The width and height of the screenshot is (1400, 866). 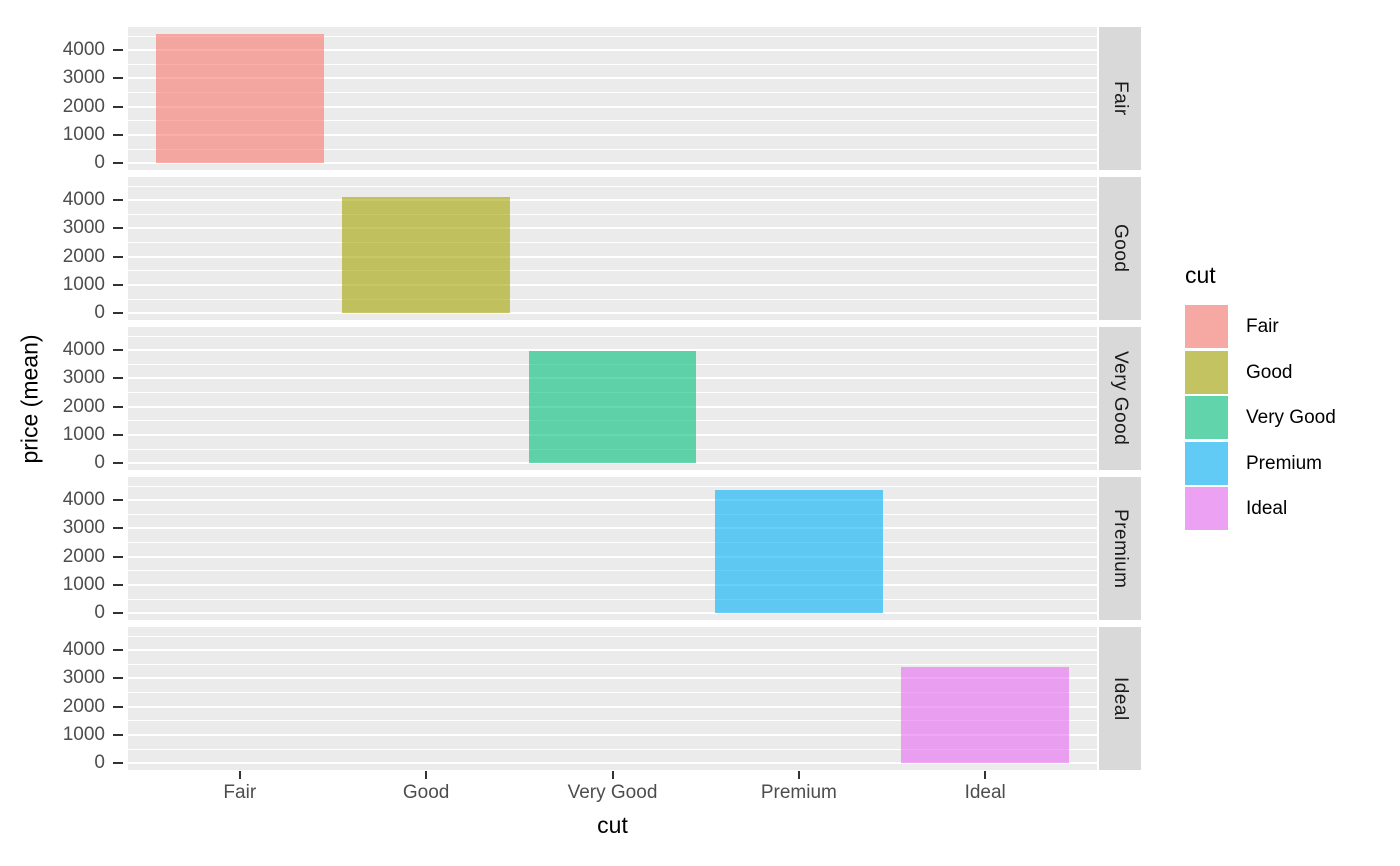 What do you see at coordinates (1262, 326) in the screenshot?
I see `legend-label: Fair` at bounding box center [1262, 326].